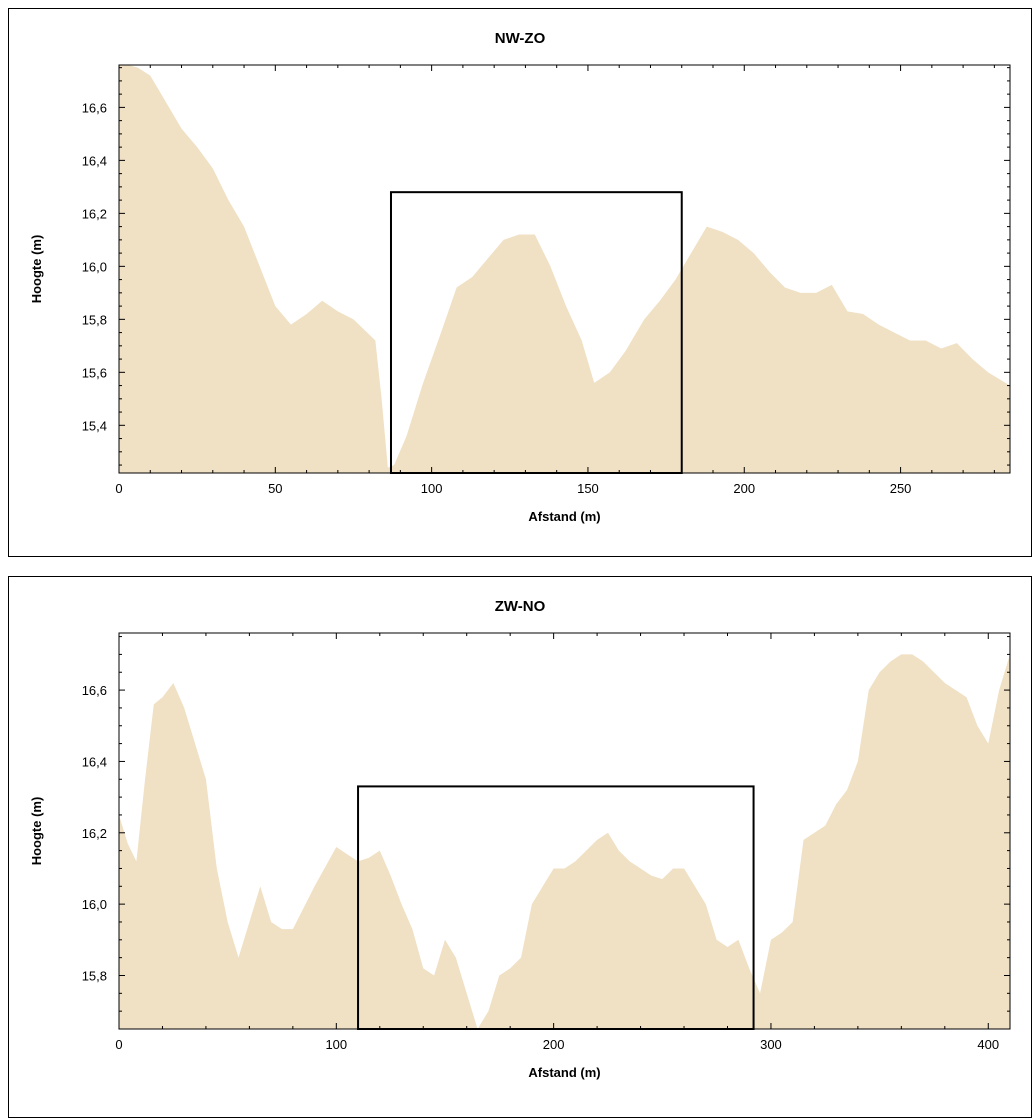 Image resolution: width=1034 pixels, height=1120 pixels. I want to click on x-tick-label: 50, so click(275, 488).